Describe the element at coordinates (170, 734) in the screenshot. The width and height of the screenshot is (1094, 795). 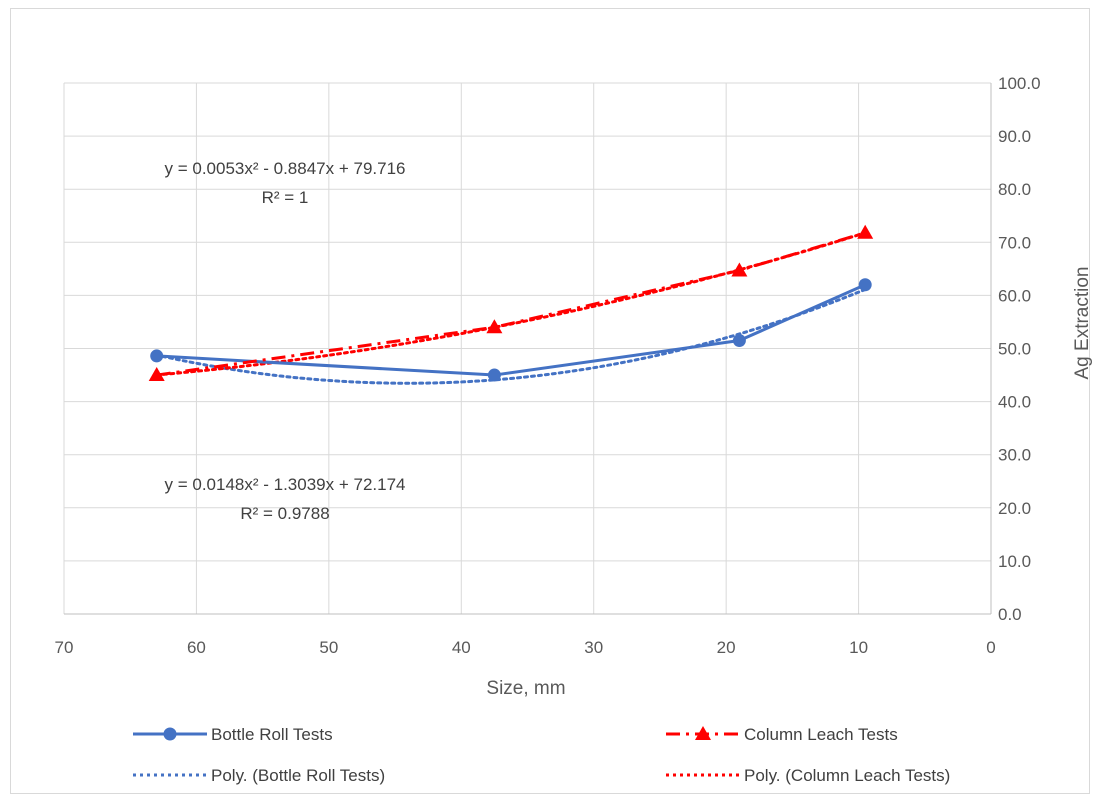
I see `legend-marker-bottle` at that location.